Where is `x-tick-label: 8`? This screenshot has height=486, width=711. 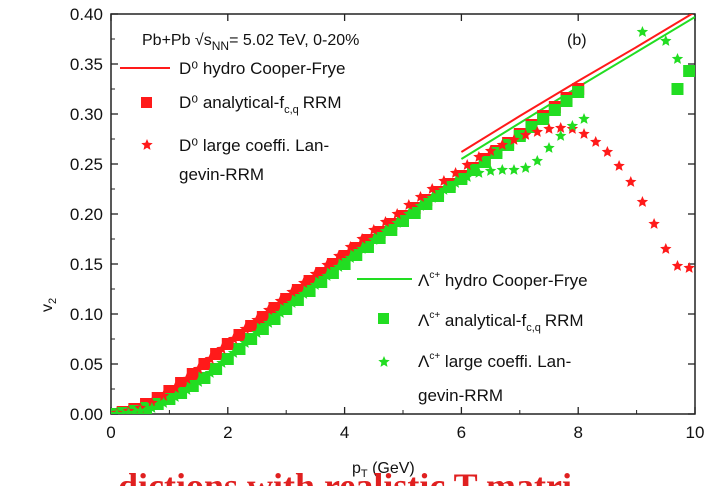 x-tick-label: 8 is located at coordinates (577, 432).